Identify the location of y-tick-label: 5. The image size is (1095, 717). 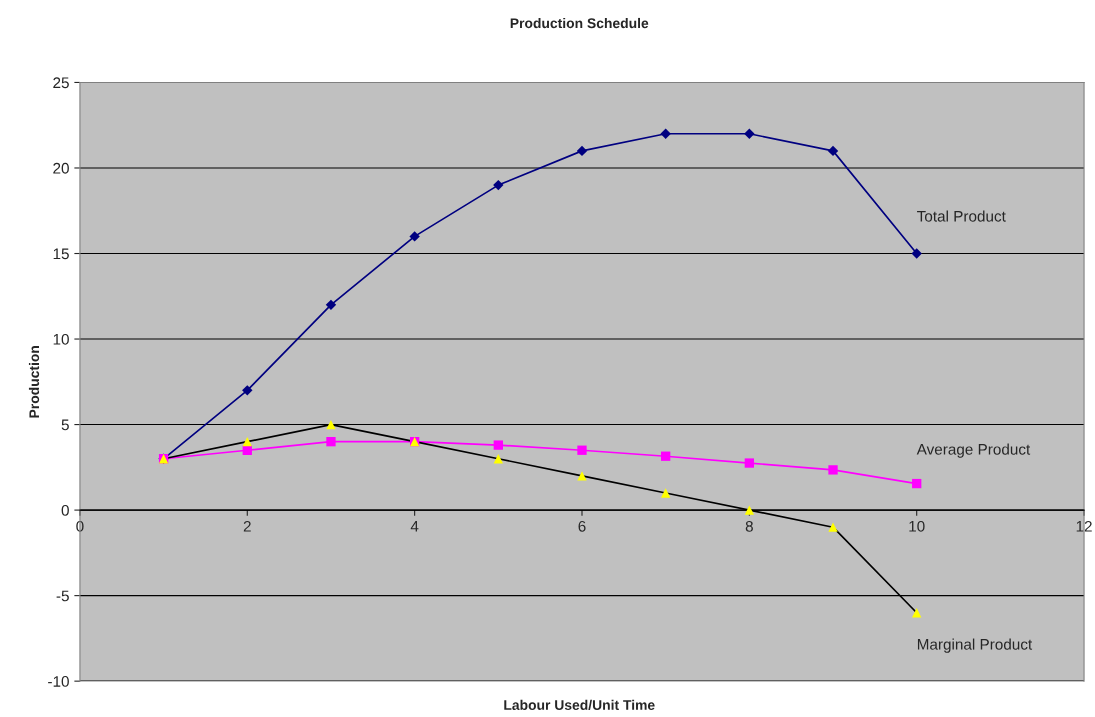
(65, 425).